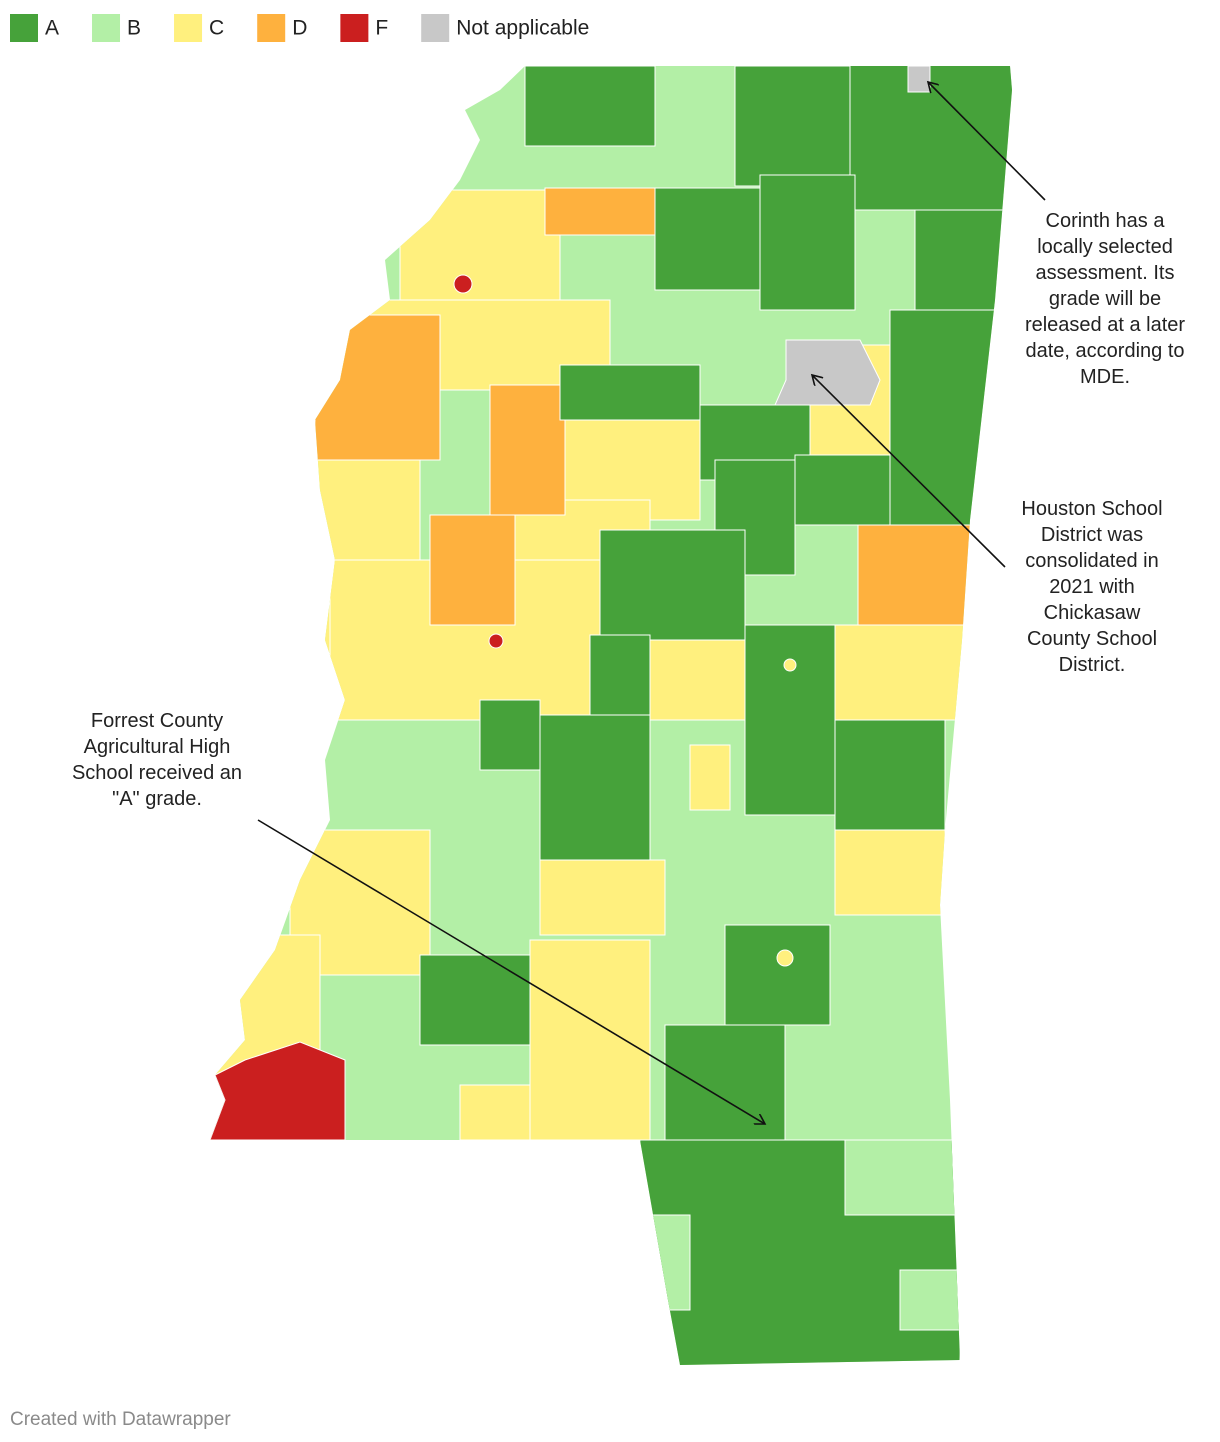 The width and height of the screenshot is (1220, 1442). I want to click on legend-label: A, so click(52, 28).